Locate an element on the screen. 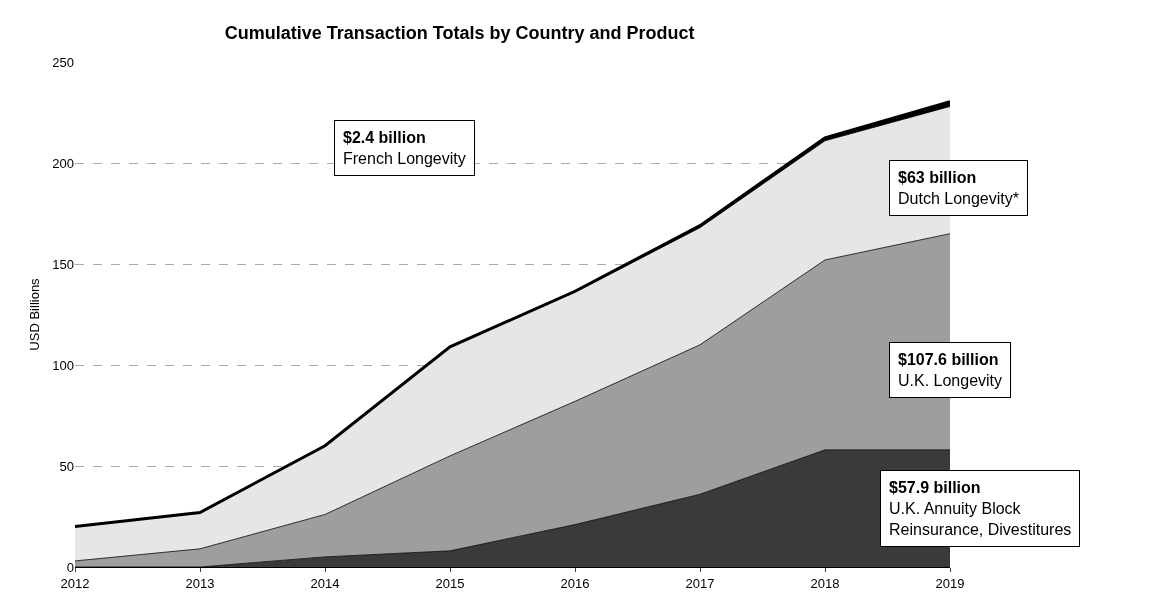 Image resolution: width=1149 pixels, height=597 pixels. y-tick-label: 200 is located at coordinates (63, 163).